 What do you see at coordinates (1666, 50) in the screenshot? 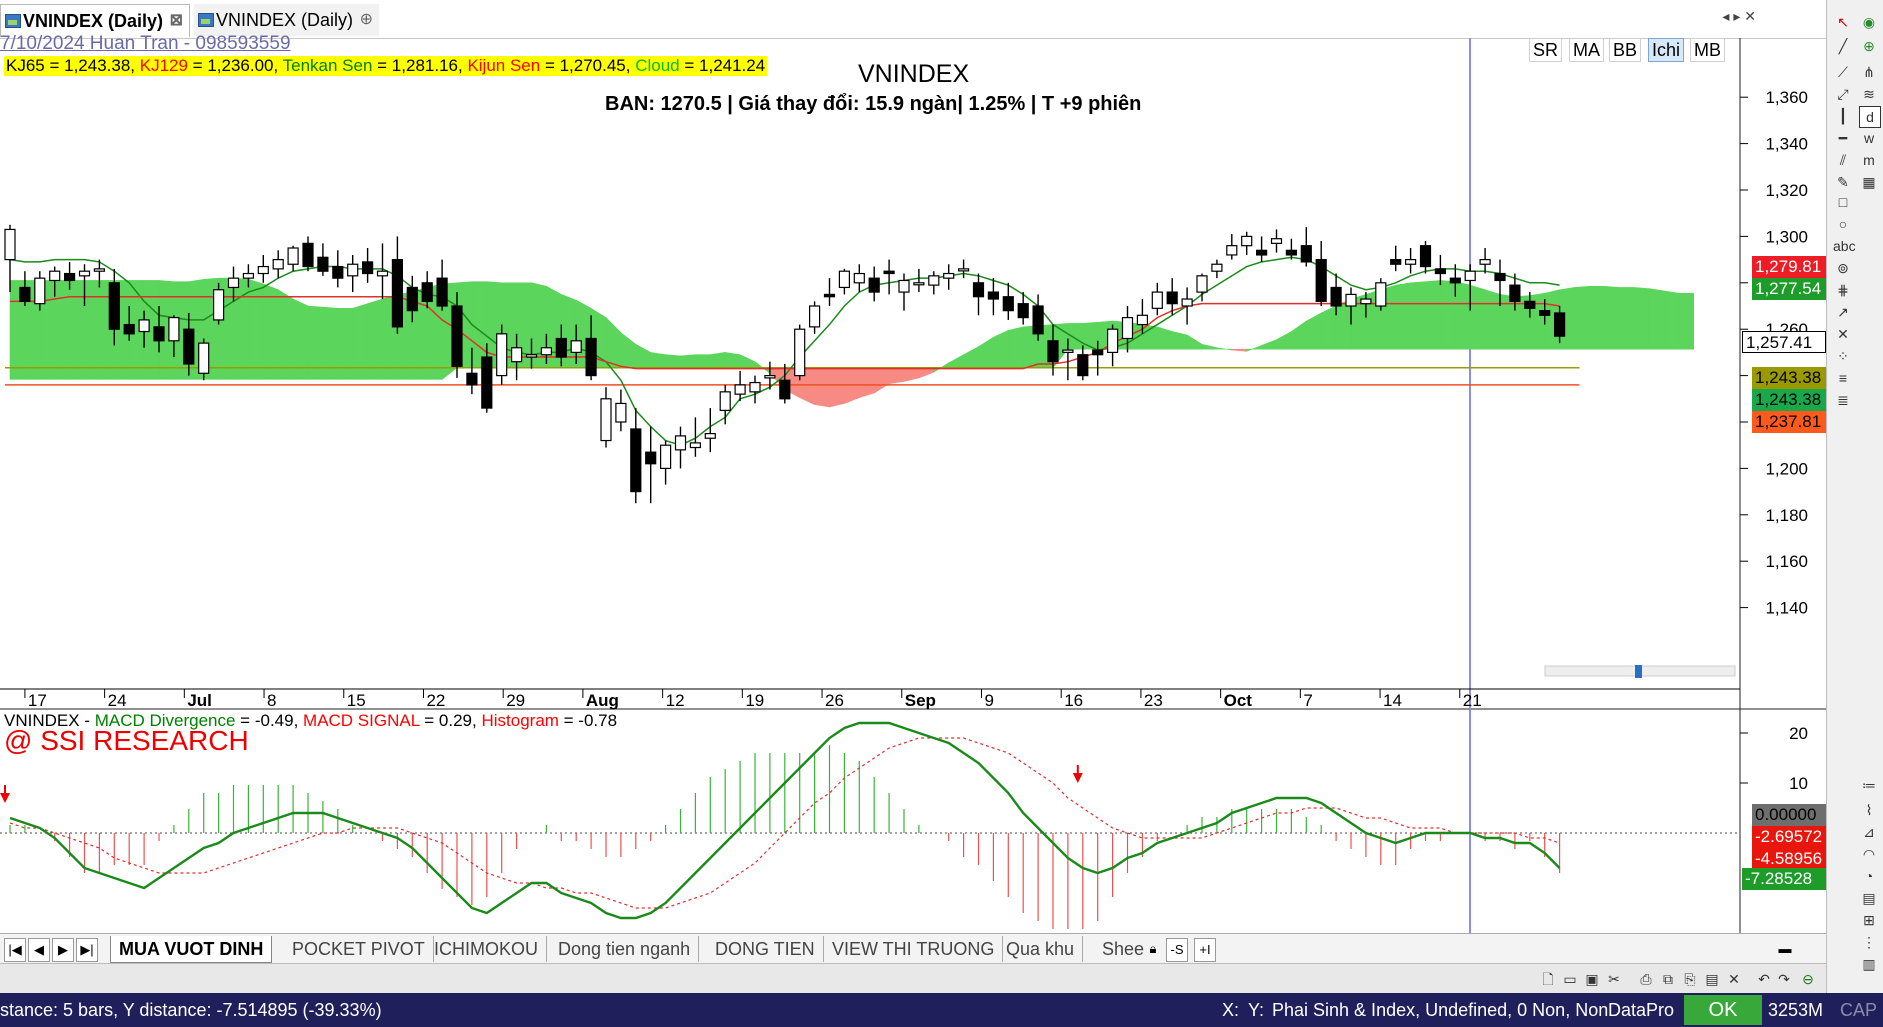
I see `ichi-button: Ichi` at bounding box center [1666, 50].